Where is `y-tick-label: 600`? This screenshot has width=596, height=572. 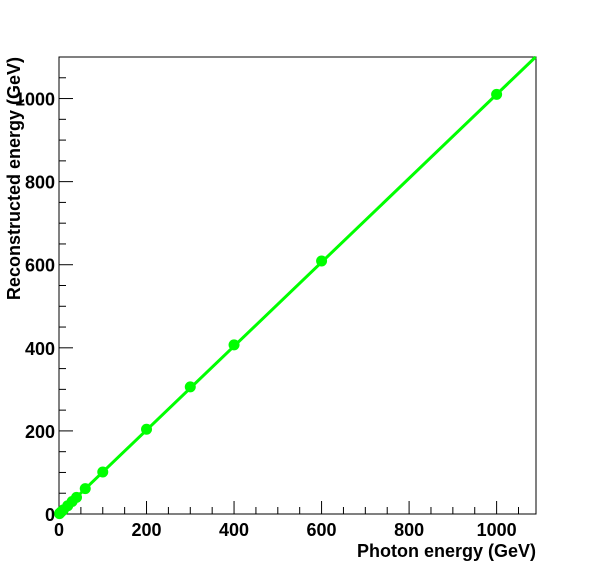 y-tick-label: 600 is located at coordinates (40, 266).